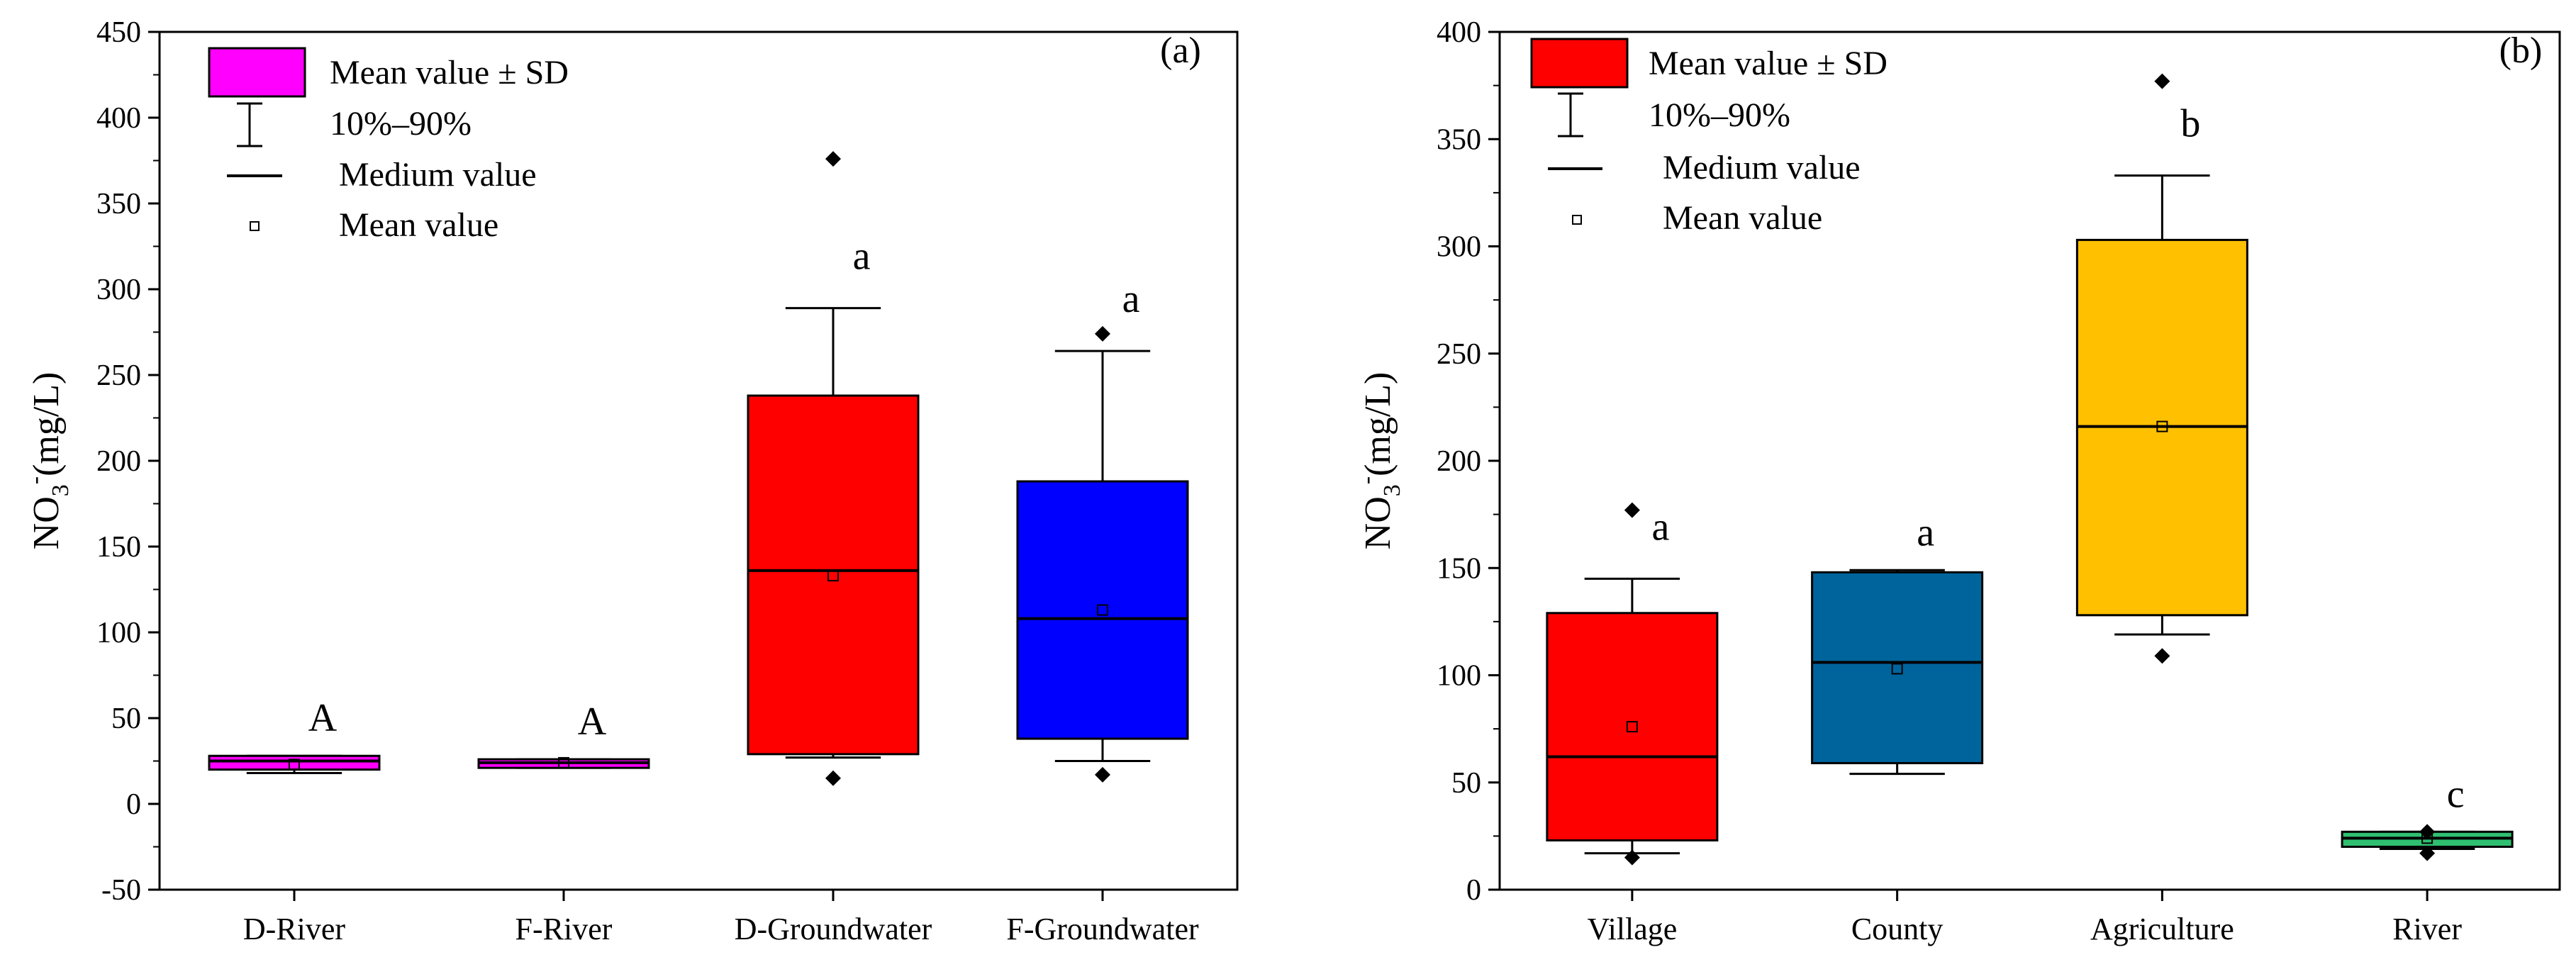  I want to click on panel-b-y-axis-title: NO3-(mg/L), so click(1379, 461).